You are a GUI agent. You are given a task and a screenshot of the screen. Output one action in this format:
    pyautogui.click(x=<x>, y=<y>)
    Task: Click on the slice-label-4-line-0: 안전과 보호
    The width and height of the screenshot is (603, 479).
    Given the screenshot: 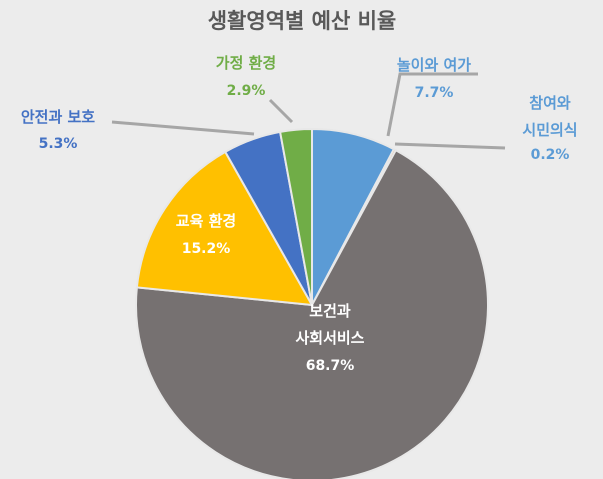 What is the action you would take?
    pyautogui.click(x=58, y=117)
    